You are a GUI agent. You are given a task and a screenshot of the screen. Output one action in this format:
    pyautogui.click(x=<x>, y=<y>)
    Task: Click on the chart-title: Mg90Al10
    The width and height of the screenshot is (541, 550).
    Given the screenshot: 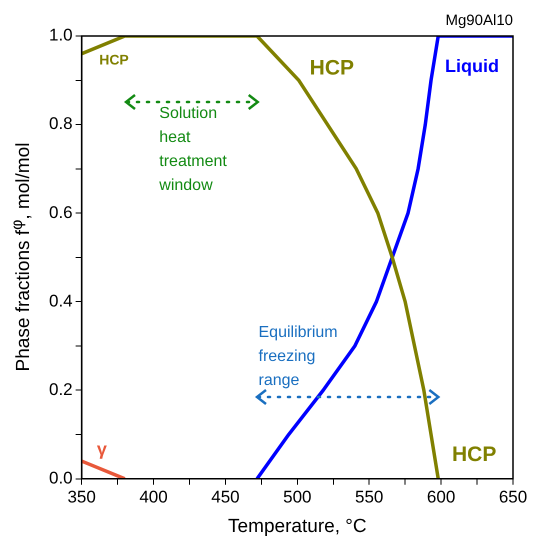 What is the action you would take?
    pyautogui.click(x=479, y=21)
    